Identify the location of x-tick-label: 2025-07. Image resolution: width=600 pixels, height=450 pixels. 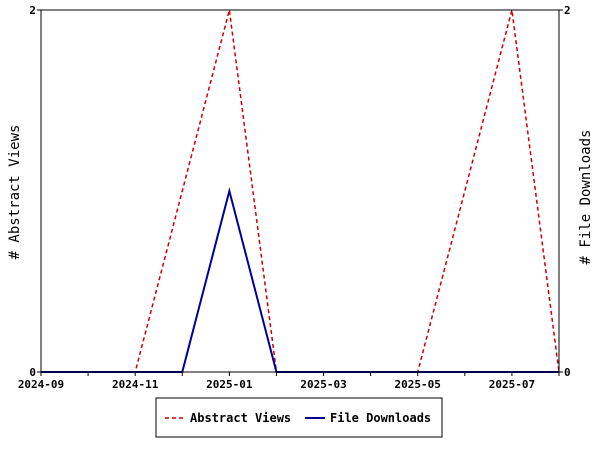
(512, 384).